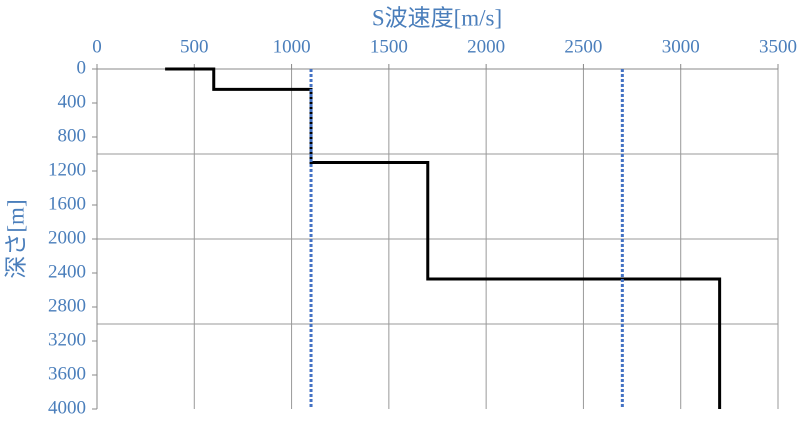 This screenshot has height=426, width=810. What do you see at coordinates (194, 46) in the screenshot?
I see `x-tick-label: 500` at bounding box center [194, 46].